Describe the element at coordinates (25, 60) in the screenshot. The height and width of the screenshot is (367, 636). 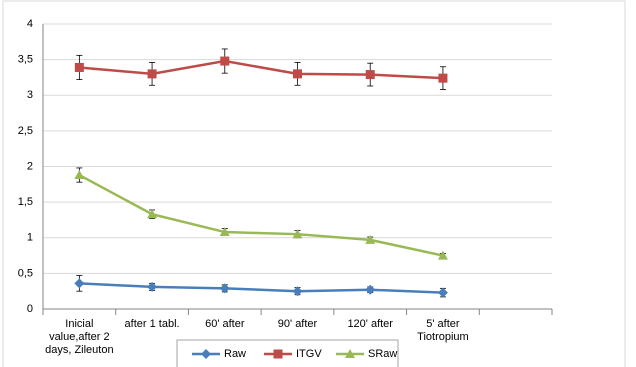
I see `y-tick-label: 3,5` at that location.